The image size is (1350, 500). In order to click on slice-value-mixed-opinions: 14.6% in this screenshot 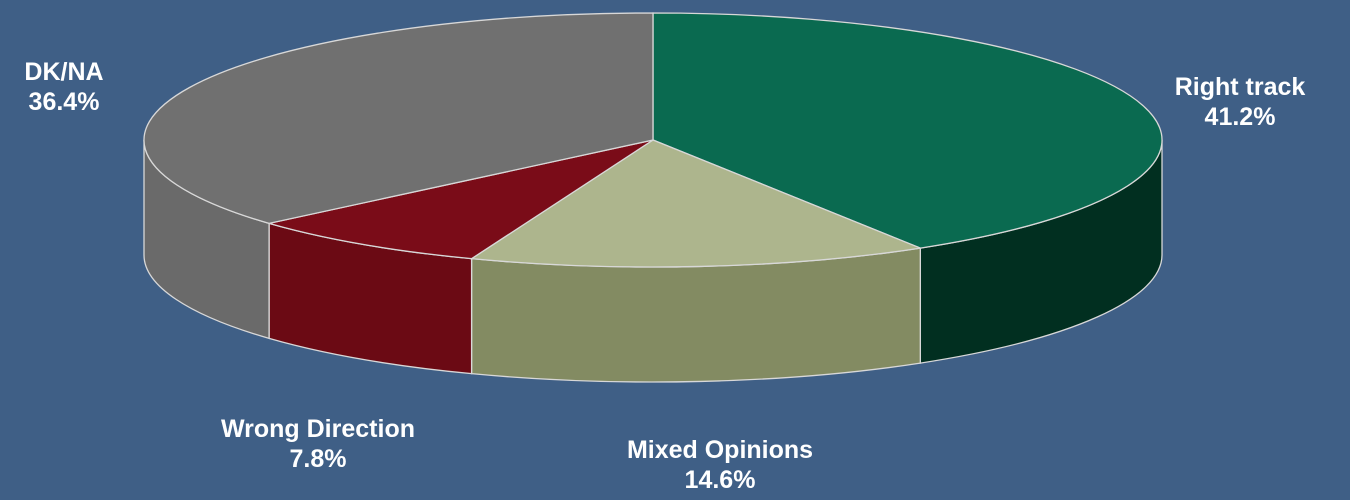, I will do `click(720, 480)`.